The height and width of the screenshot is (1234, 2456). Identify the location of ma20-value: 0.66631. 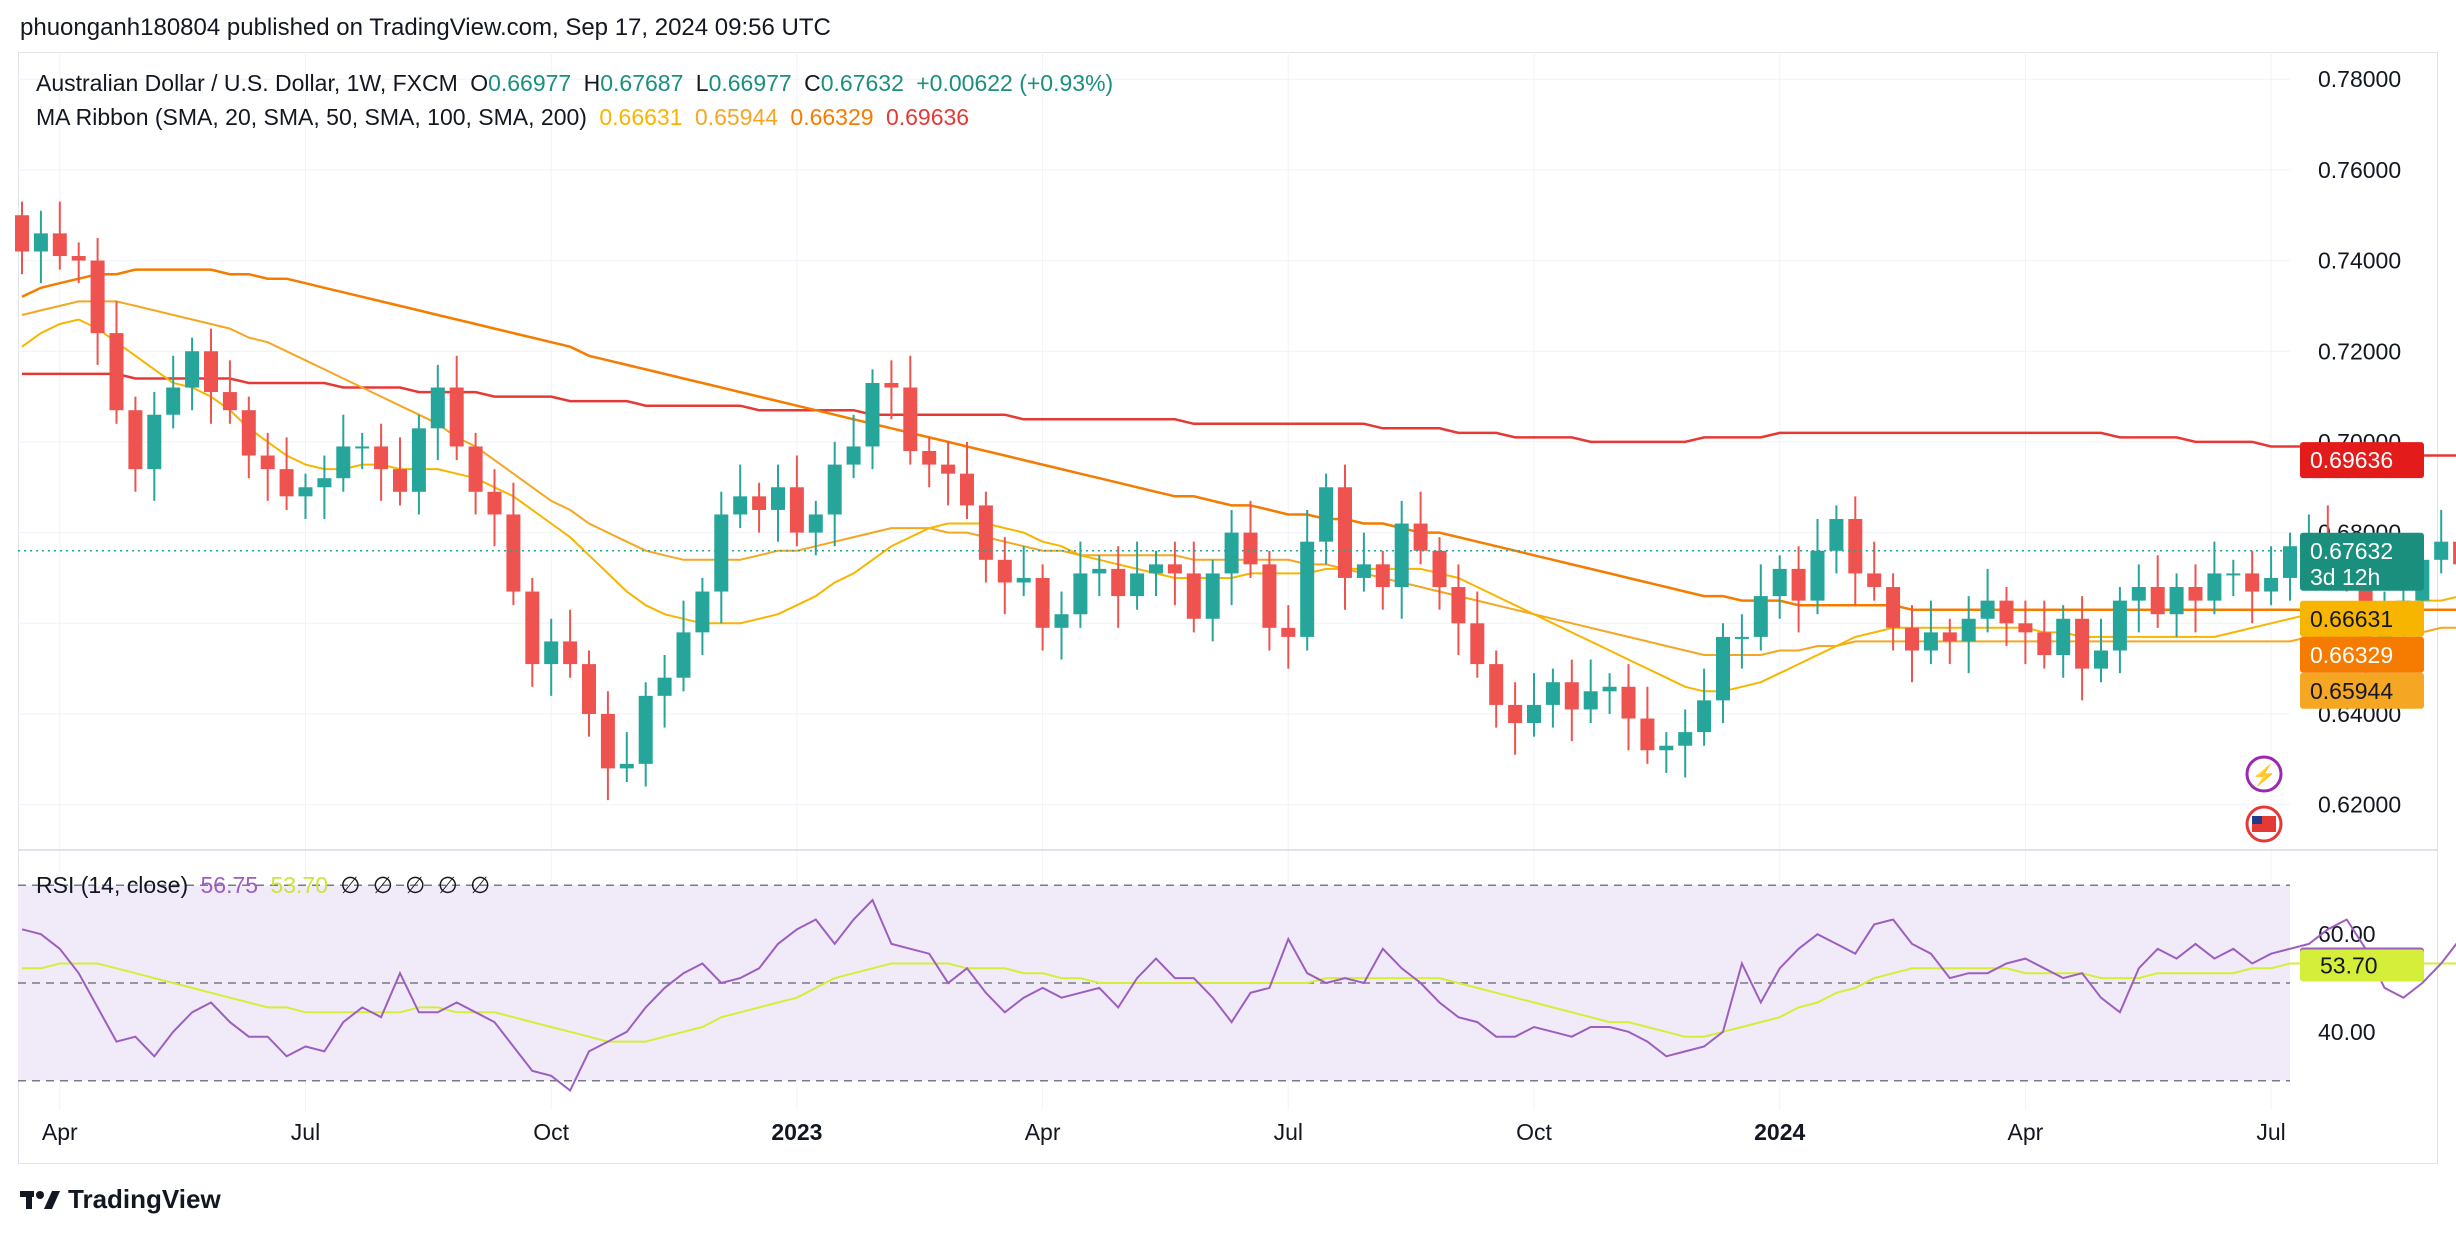
(641, 117).